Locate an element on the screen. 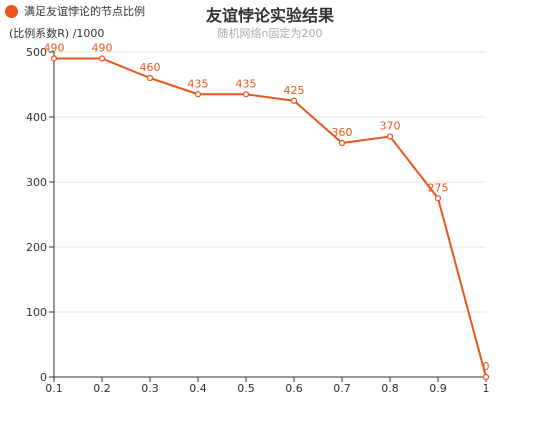  x-tick-label: 0.2 is located at coordinates (102, 388).